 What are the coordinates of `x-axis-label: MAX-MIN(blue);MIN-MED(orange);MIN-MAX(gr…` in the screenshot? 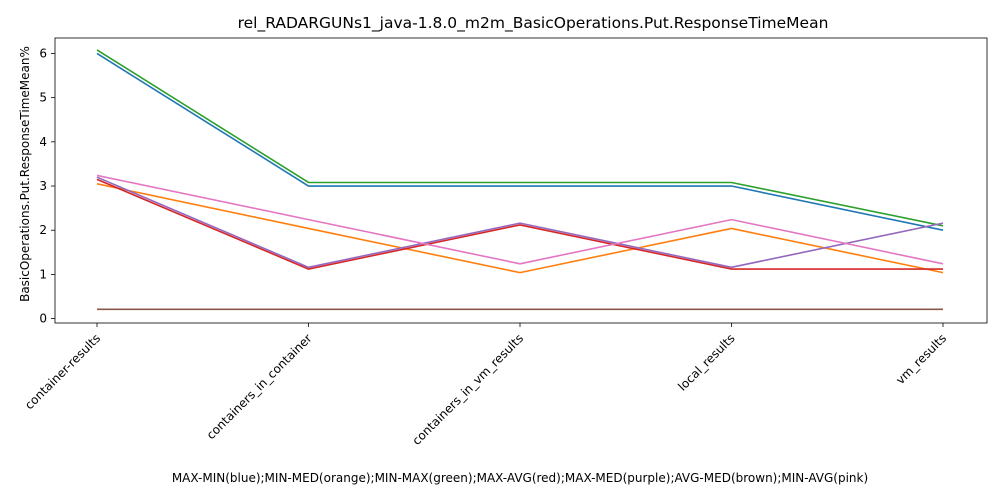 It's located at (520, 478).